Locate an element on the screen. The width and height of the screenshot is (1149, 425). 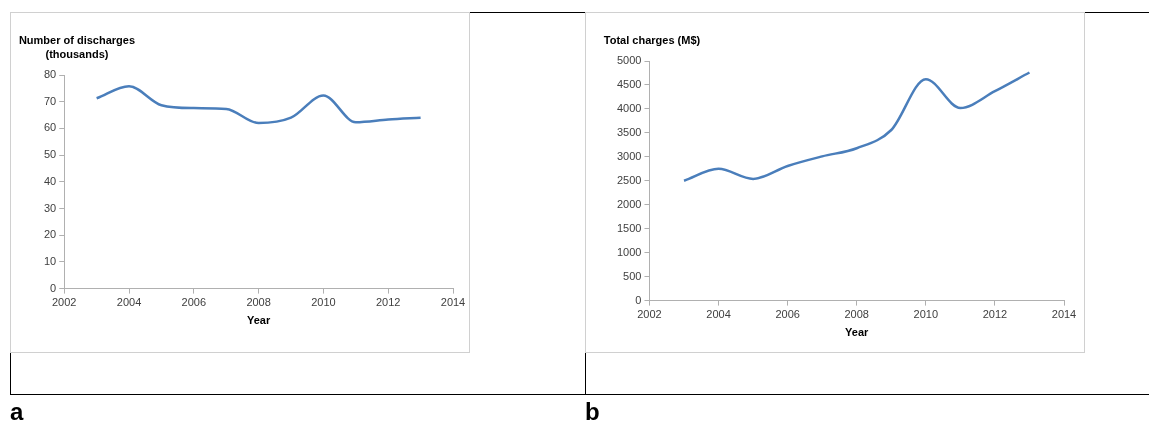
text: b is located at coordinates (592, 411).